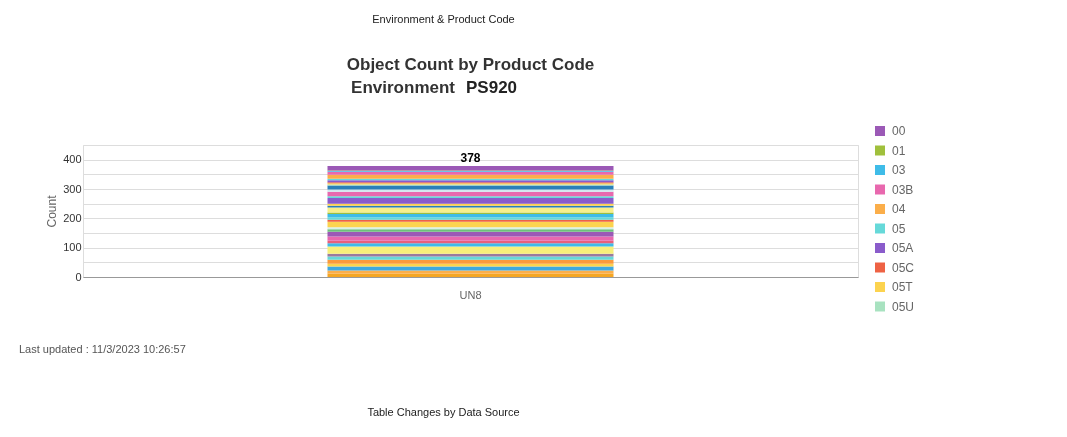 This screenshot has width=1067, height=437. What do you see at coordinates (443, 412) in the screenshot?
I see `text: Table Changes by Data Source` at bounding box center [443, 412].